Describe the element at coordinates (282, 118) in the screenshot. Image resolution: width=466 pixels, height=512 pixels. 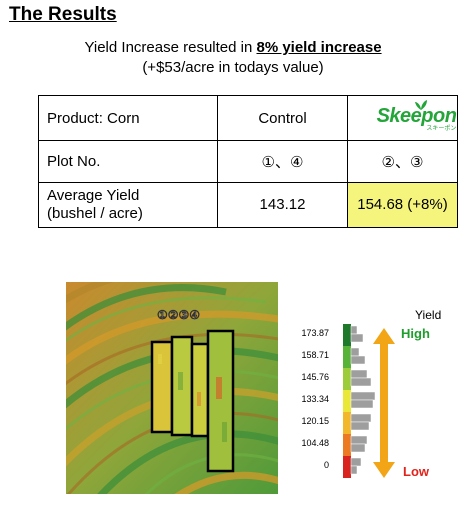
I see `control-header-cell: Control` at that location.